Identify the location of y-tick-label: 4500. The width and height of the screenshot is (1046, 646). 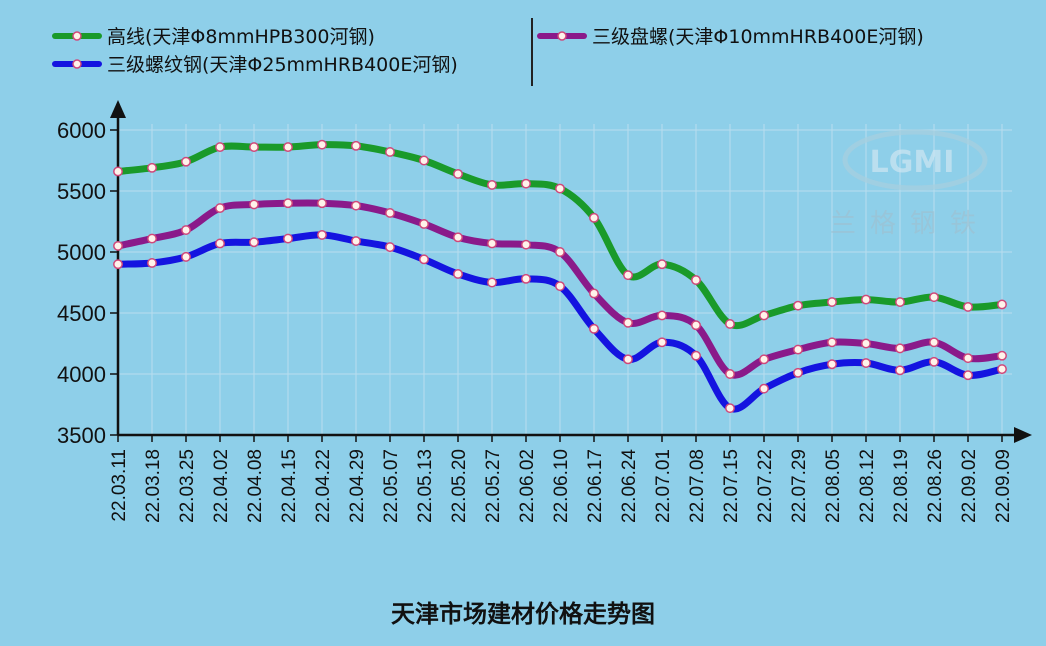
(81, 313).